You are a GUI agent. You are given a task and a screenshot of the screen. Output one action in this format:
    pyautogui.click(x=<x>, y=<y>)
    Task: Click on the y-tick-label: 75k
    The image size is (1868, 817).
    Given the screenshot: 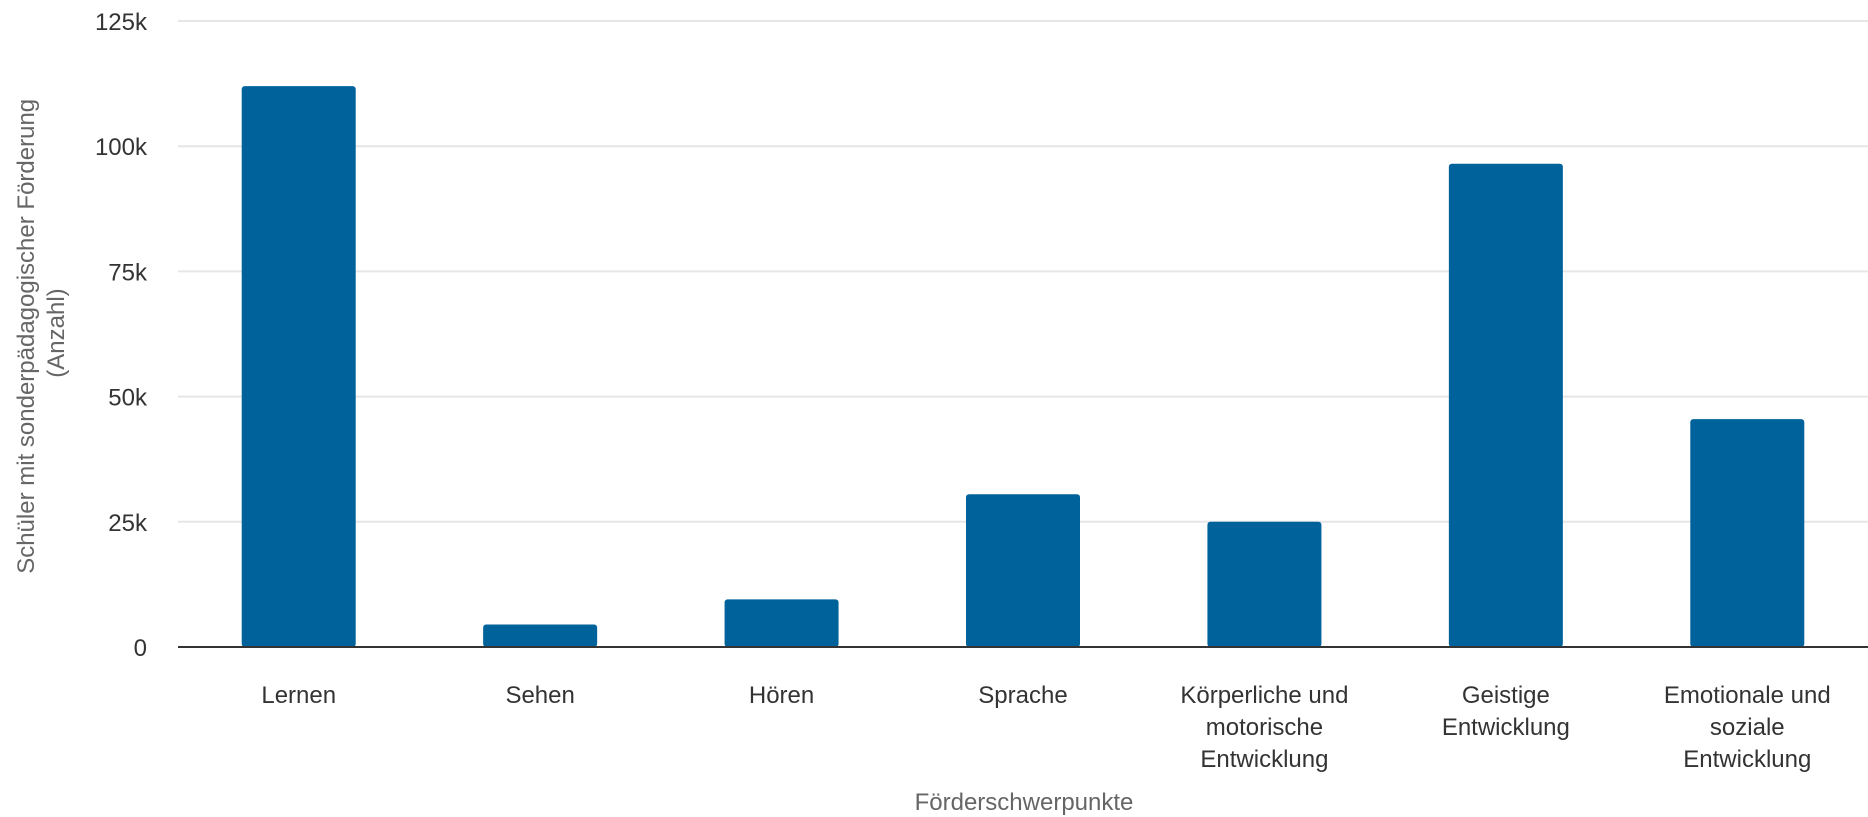 What is the action you would take?
    pyautogui.click(x=128, y=272)
    